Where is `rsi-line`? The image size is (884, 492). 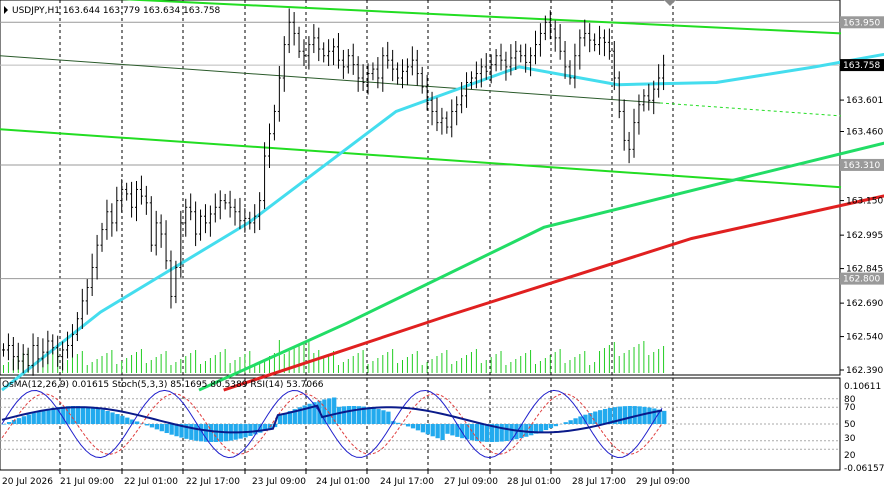 rsi-line is located at coordinates (332, 419).